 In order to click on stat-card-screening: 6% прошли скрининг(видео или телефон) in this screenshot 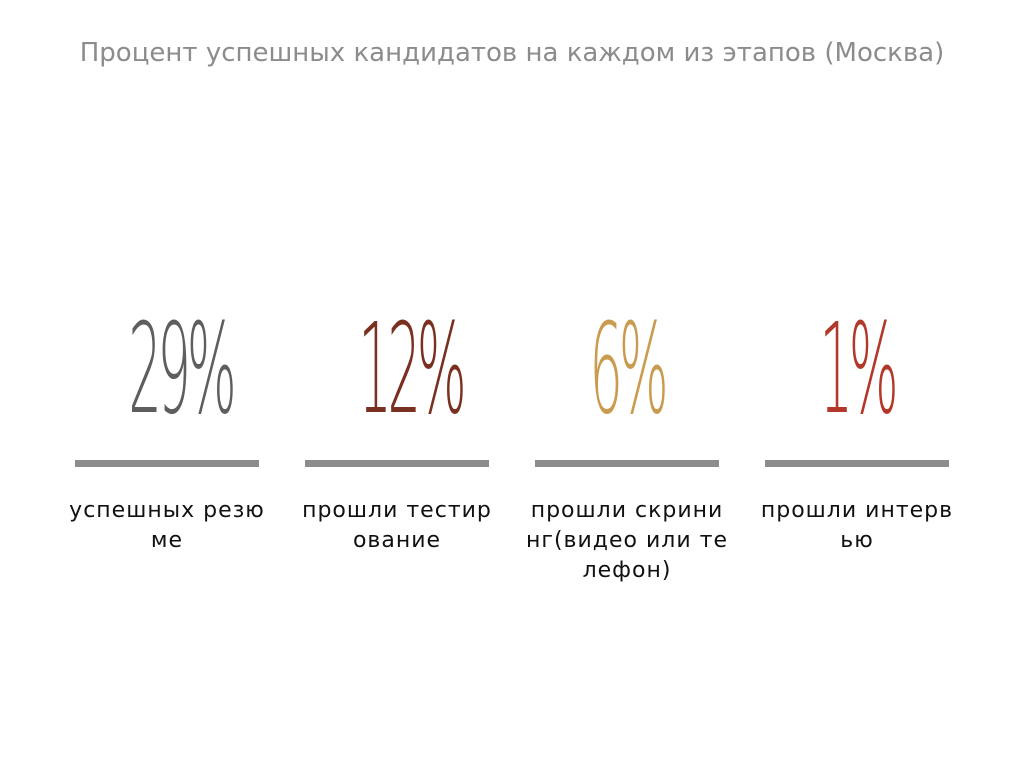, I will do `click(626, 440)`.